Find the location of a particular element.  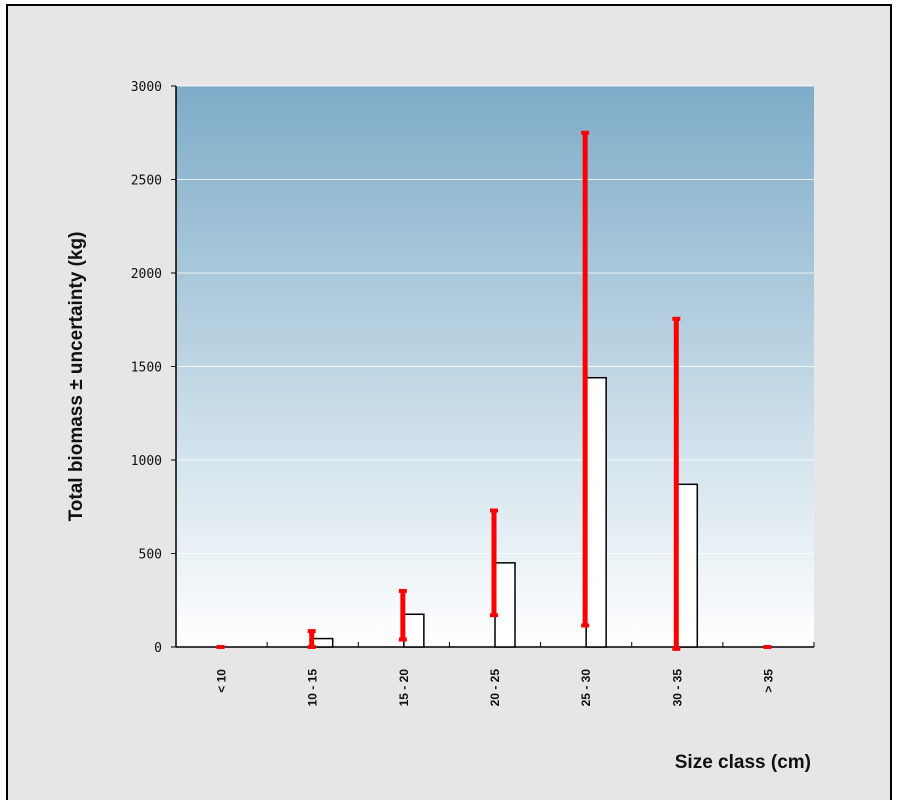

x-tick-label: 20 - 25 is located at coordinates (495, 688).